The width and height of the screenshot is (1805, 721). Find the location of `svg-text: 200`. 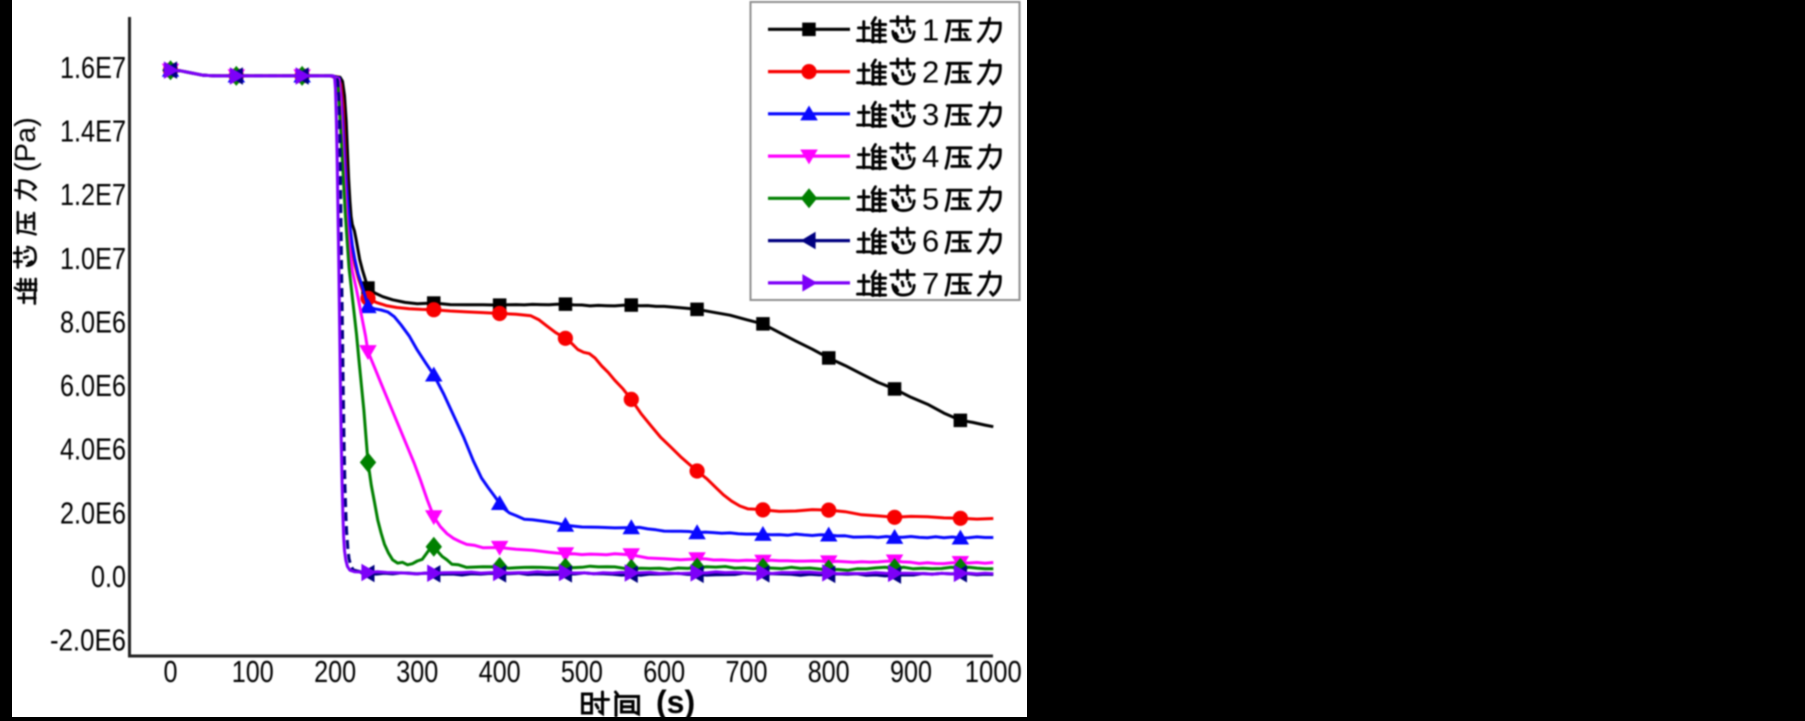

svg-text: 200 is located at coordinates (335, 671).